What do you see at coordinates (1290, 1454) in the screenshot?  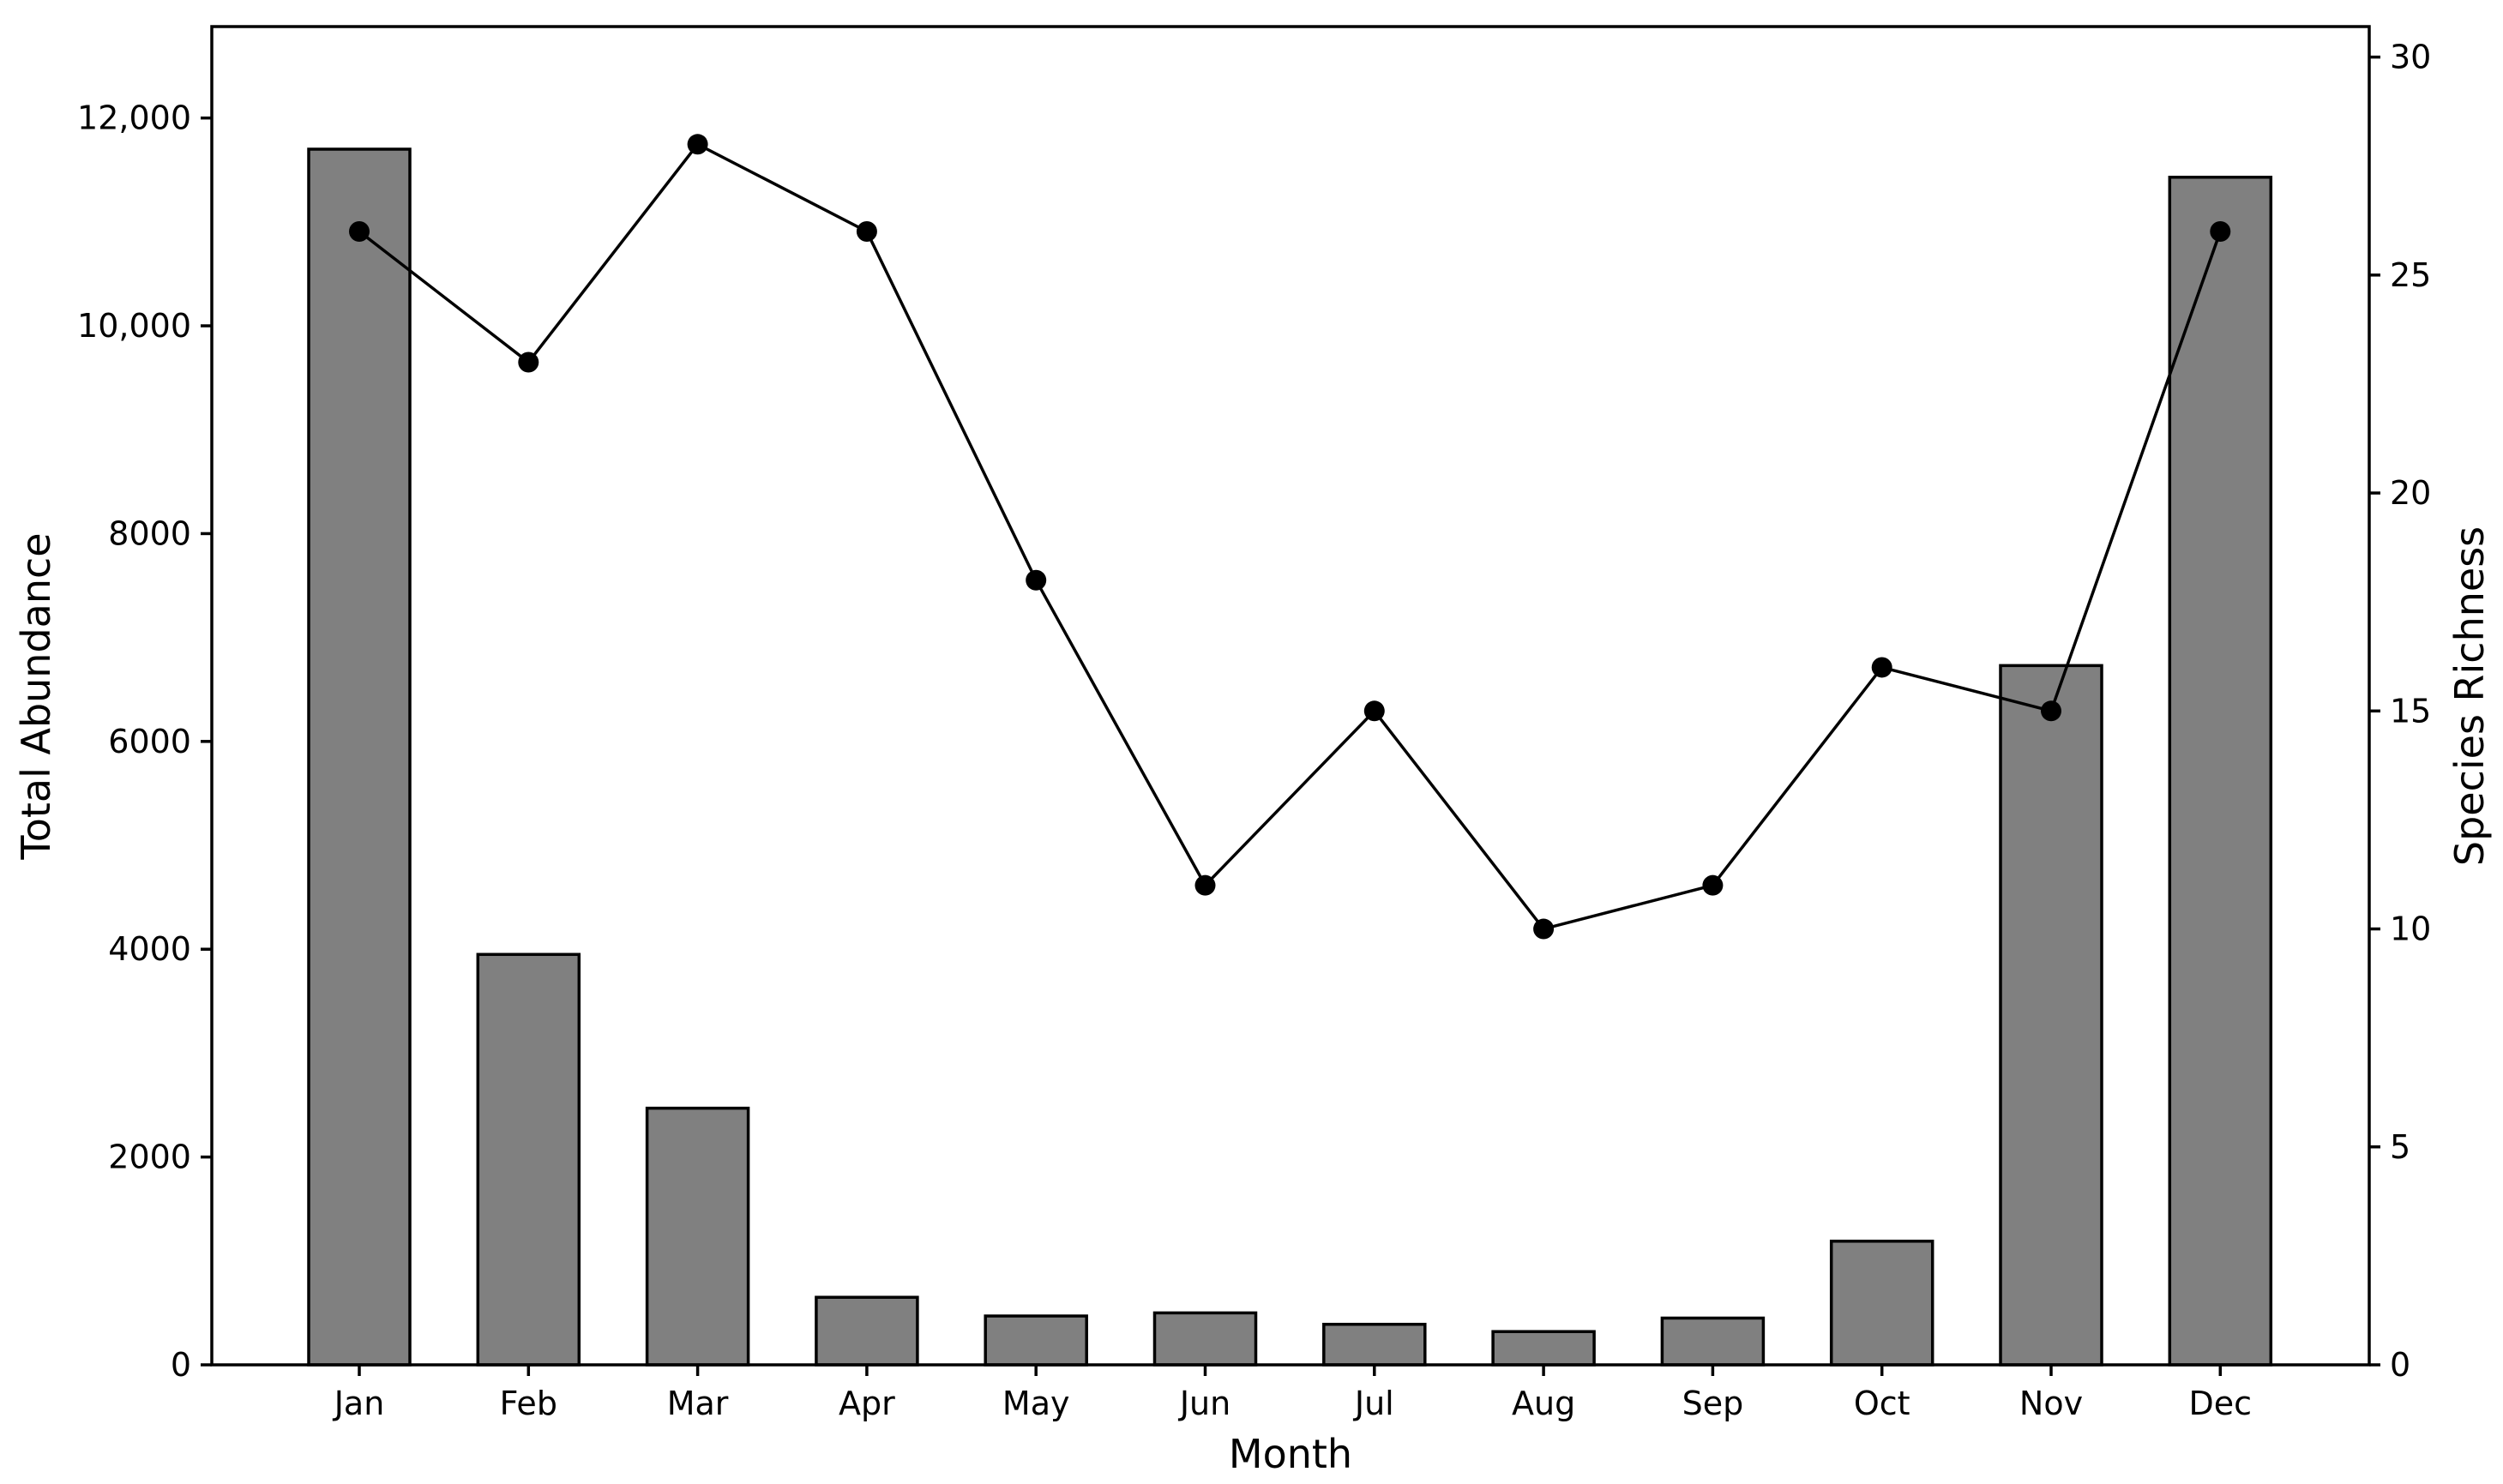 I see `x-axis-label: Month` at bounding box center [1290, 1454].